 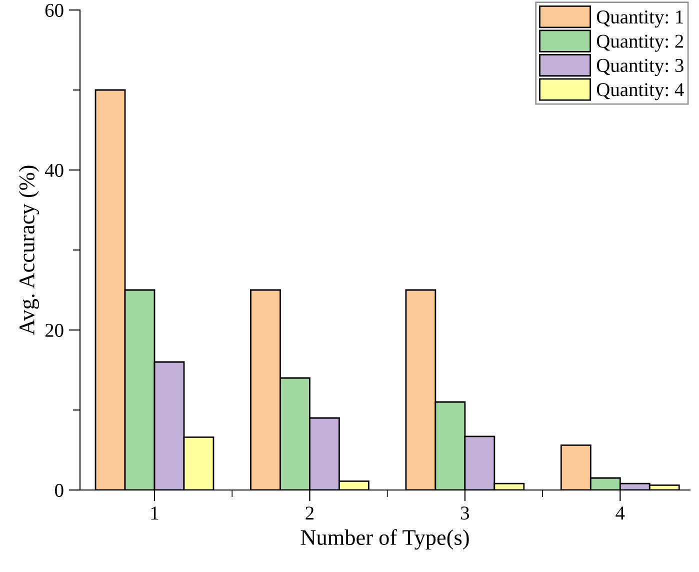 What do you see at coordinates (54, 10) in the screenshot?
I see `y-tick-label: 60` at bounding box center [54, 10].